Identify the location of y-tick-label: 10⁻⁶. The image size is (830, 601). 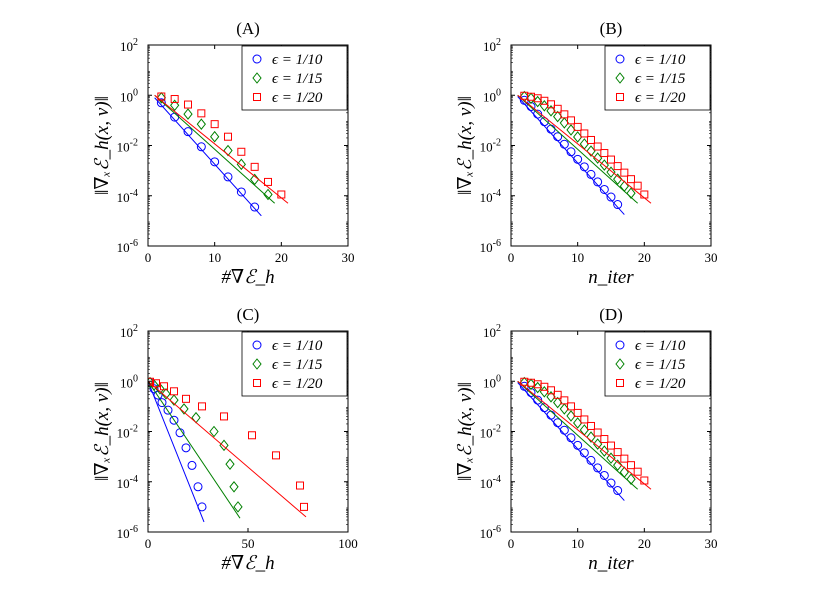
(127, 246).